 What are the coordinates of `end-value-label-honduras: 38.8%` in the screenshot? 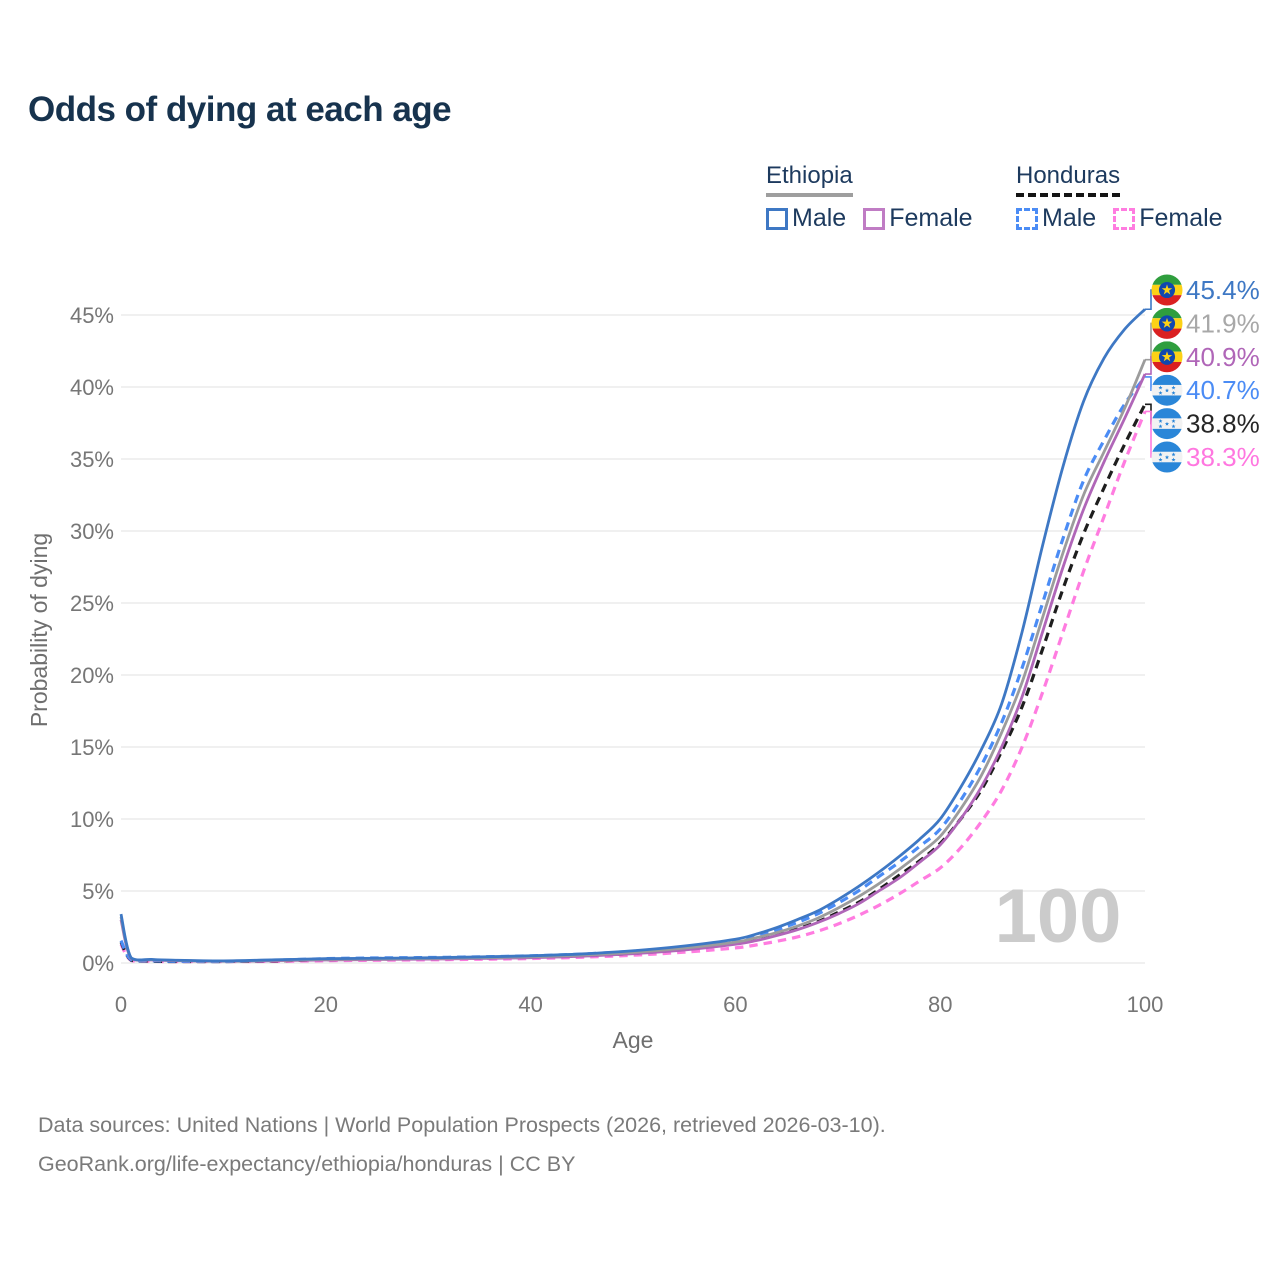 It's located at (1223, 424).